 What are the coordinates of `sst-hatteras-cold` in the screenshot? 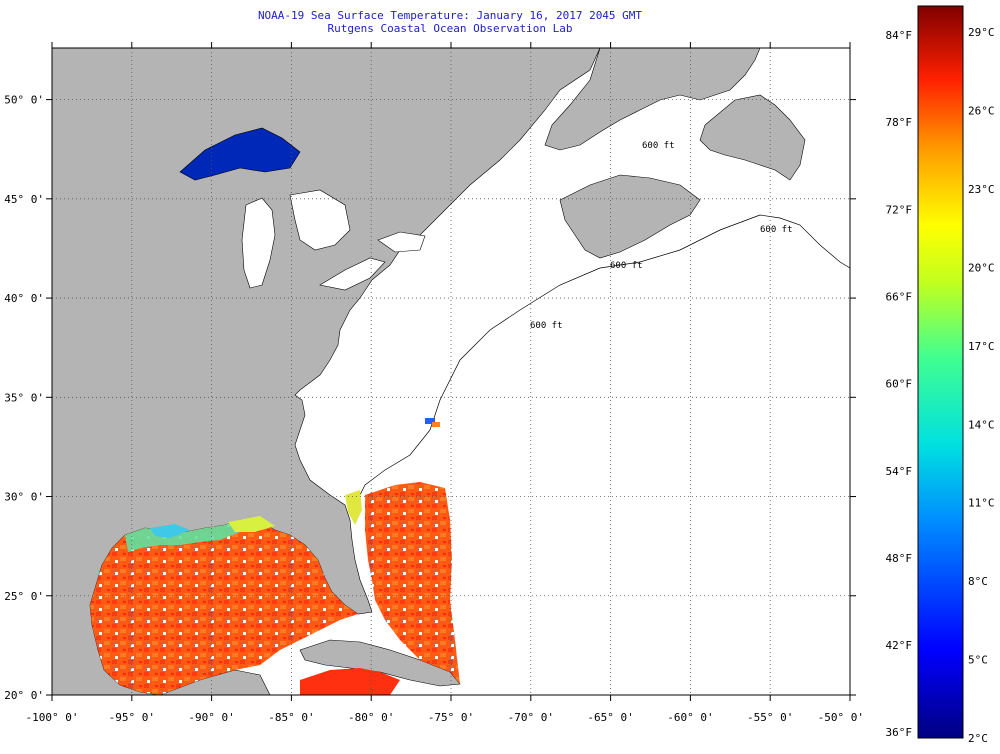 It's located at (430, 421).